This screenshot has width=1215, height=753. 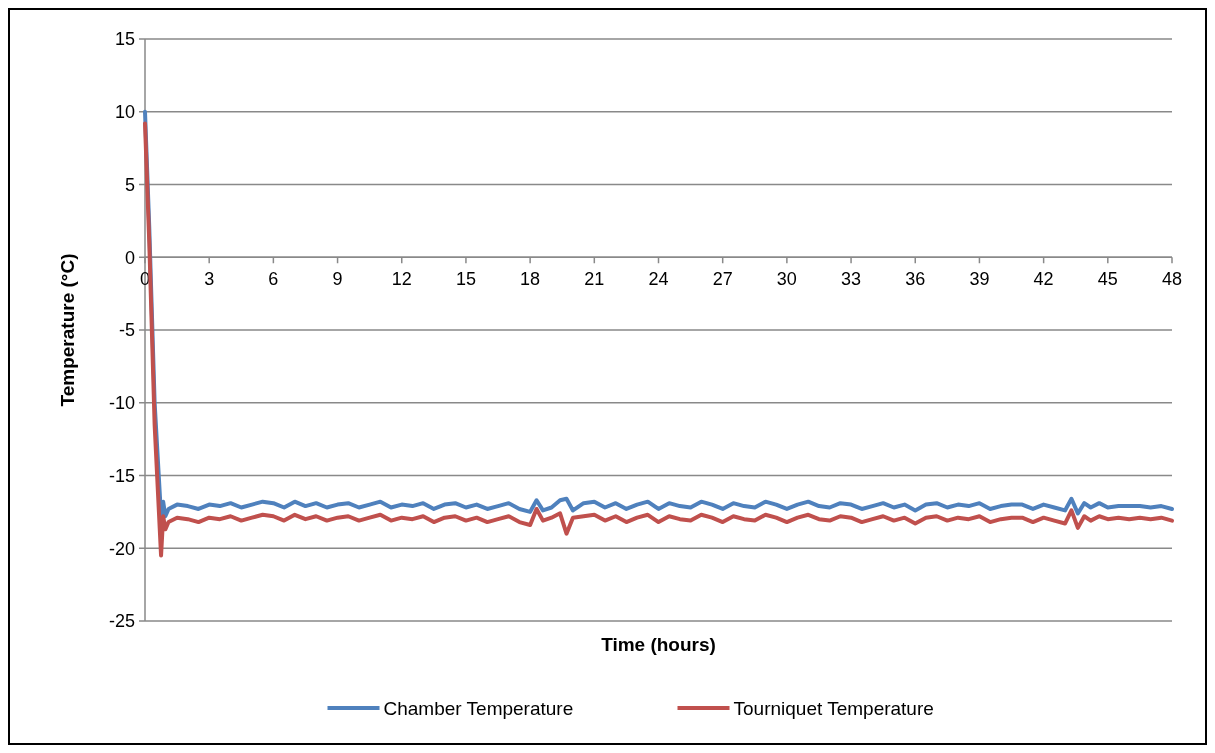 I want to click on y-tick-label: 10, so click(x=124, y=112).